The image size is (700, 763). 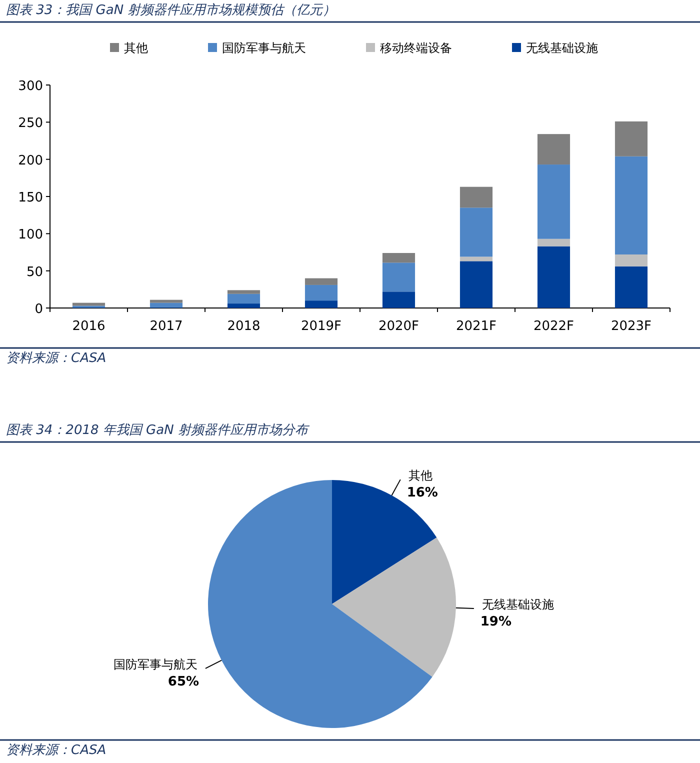 What do you see at coordinates (321, 326) in the screenshot?
I see `x-tick-label: 2019F` at bounding box center [321, 326].